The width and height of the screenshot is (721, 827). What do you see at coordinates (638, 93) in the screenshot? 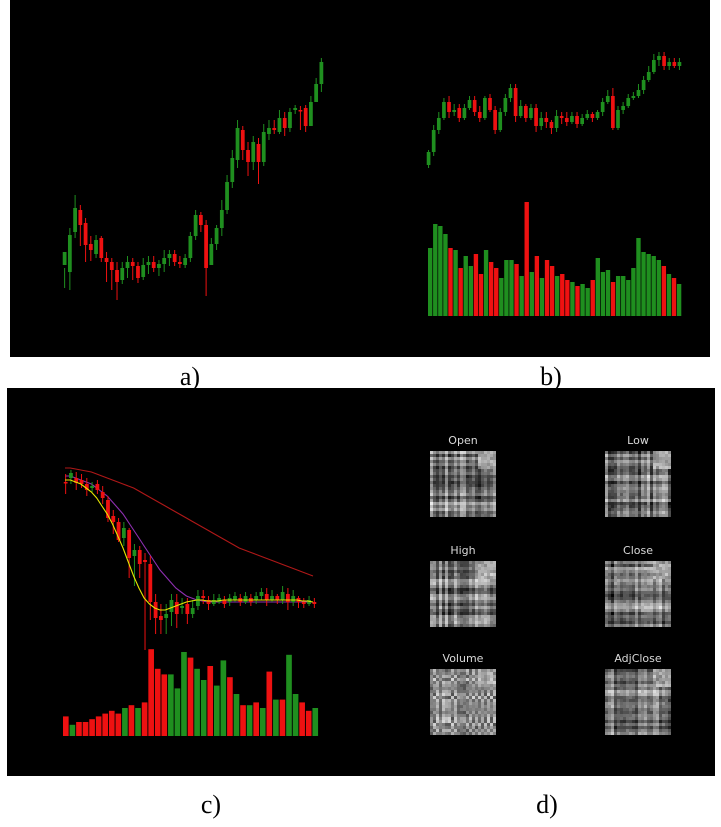
I see `chart-b-candle` at bounding box center [638, 93].